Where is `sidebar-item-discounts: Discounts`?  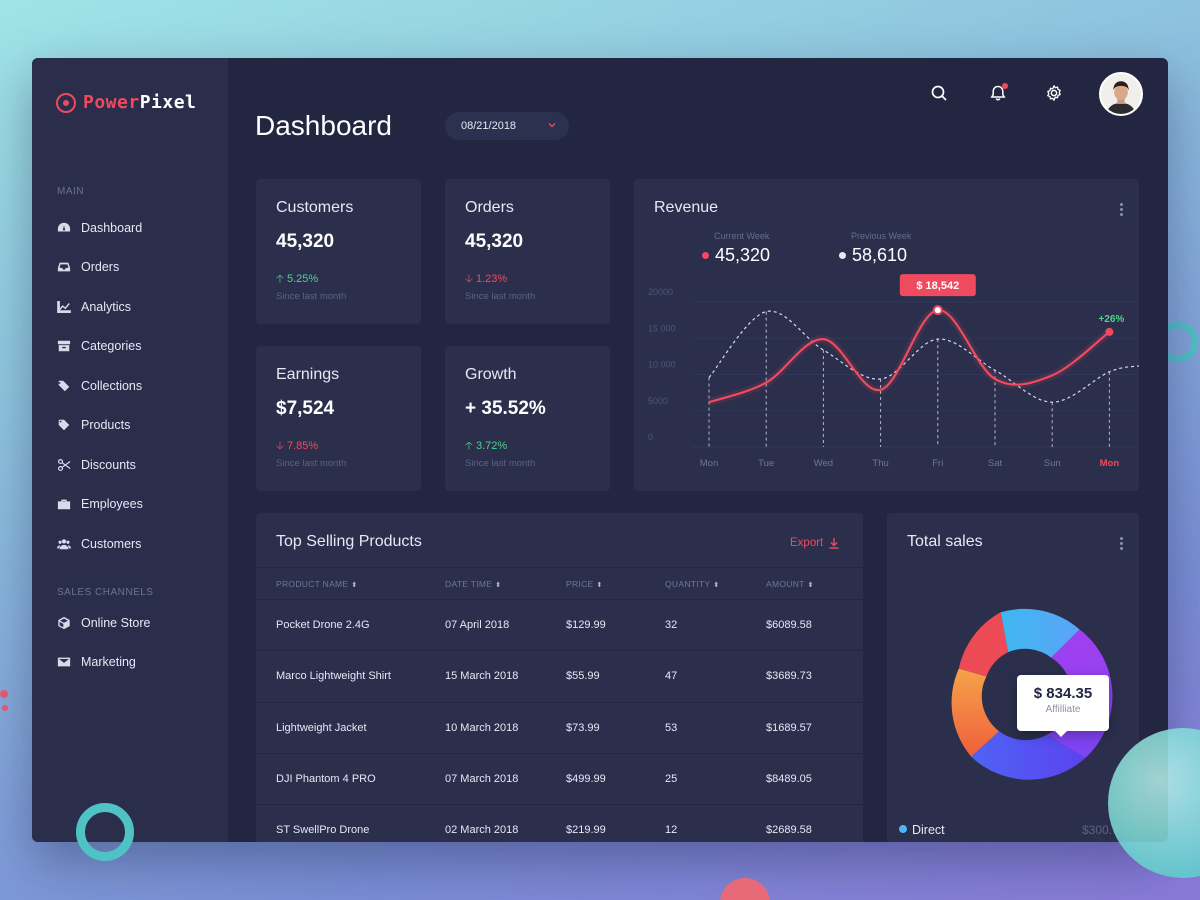 sidebar-item-discounts: Discounts is located at coordinates (96, 465).